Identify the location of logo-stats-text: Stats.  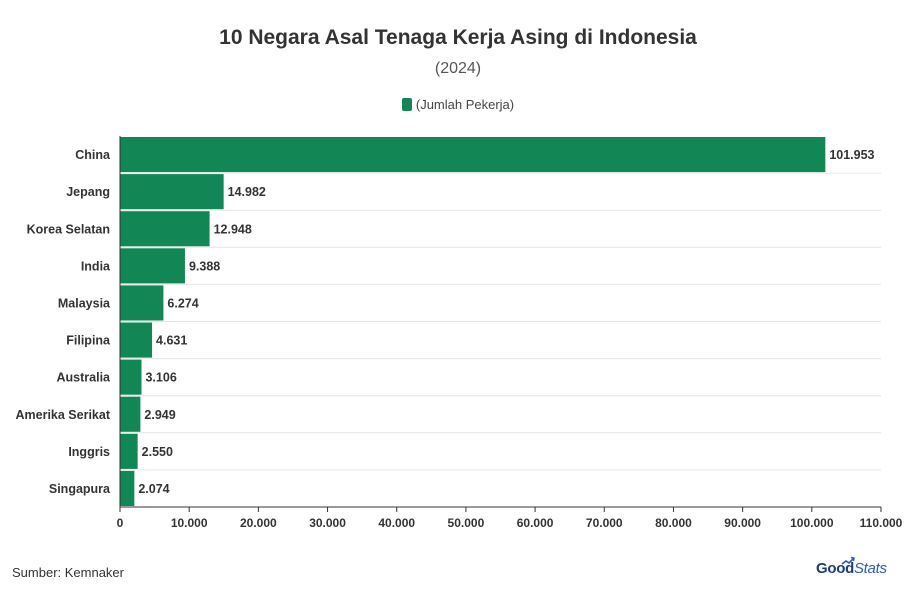
(870, 568).